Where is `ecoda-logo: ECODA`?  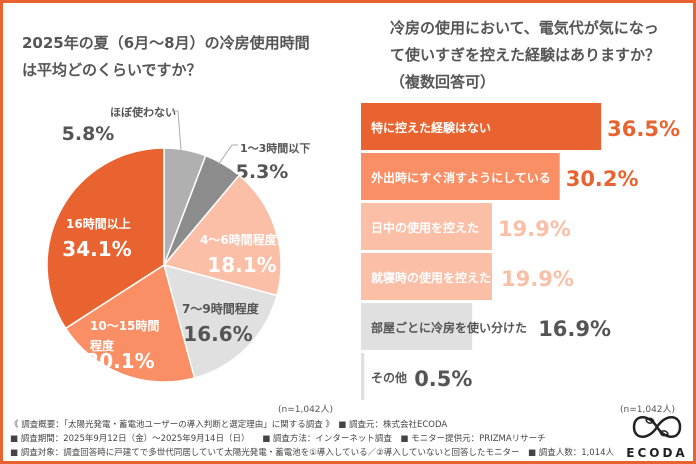
ecoda-logo: ECODA is located at coordinates (657, 436).